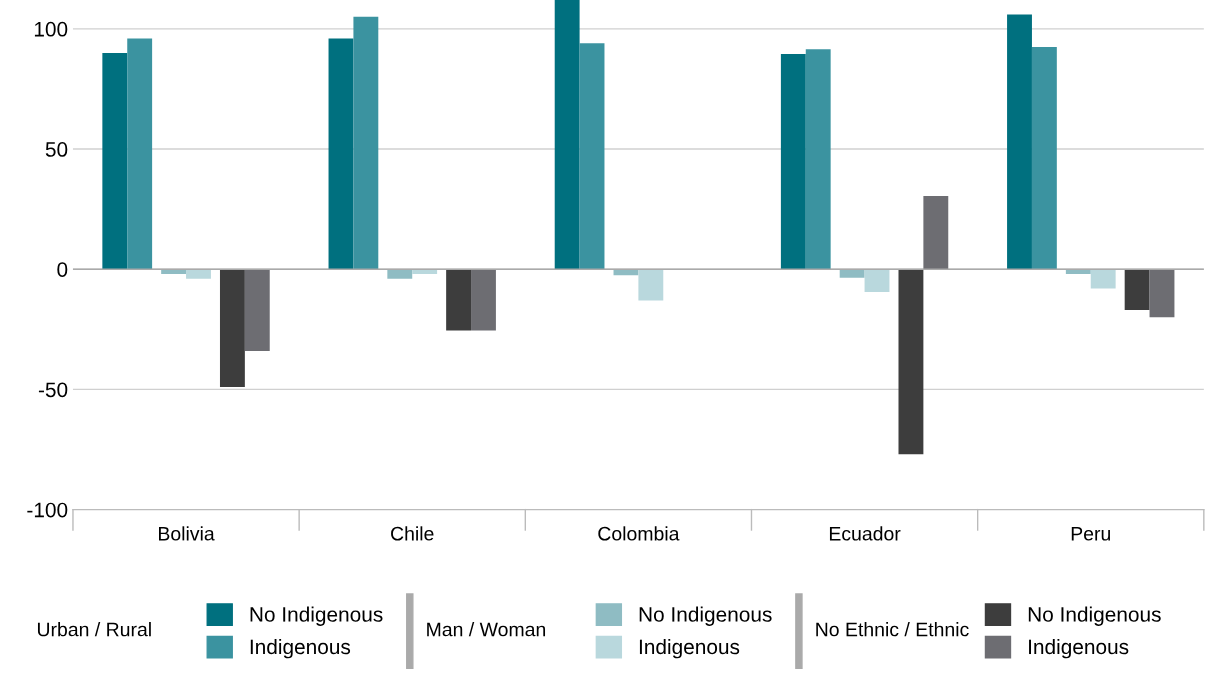 Image resolution: width=1216 pixels, height=675 pixels. Describe the element at coordinates (56, 149) in the screenshot. I see `y-tick-label: 50` at that location.